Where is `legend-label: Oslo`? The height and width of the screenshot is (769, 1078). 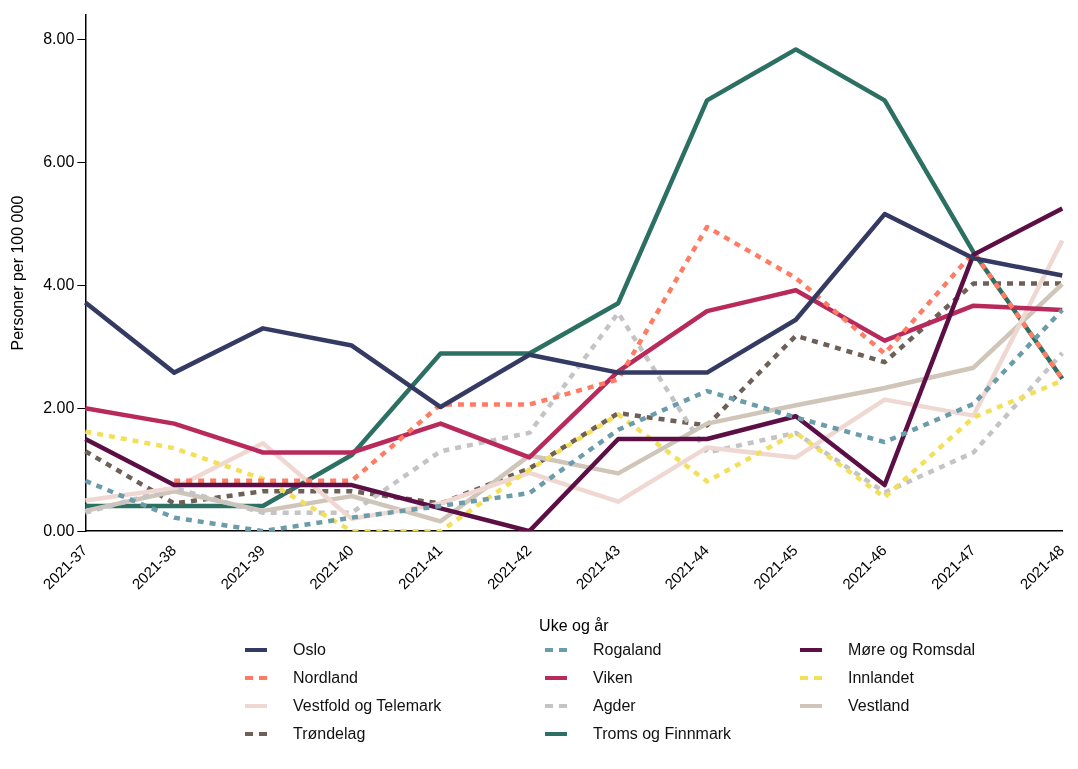 legend-label: Oslo is located at coordinates (309, 650).